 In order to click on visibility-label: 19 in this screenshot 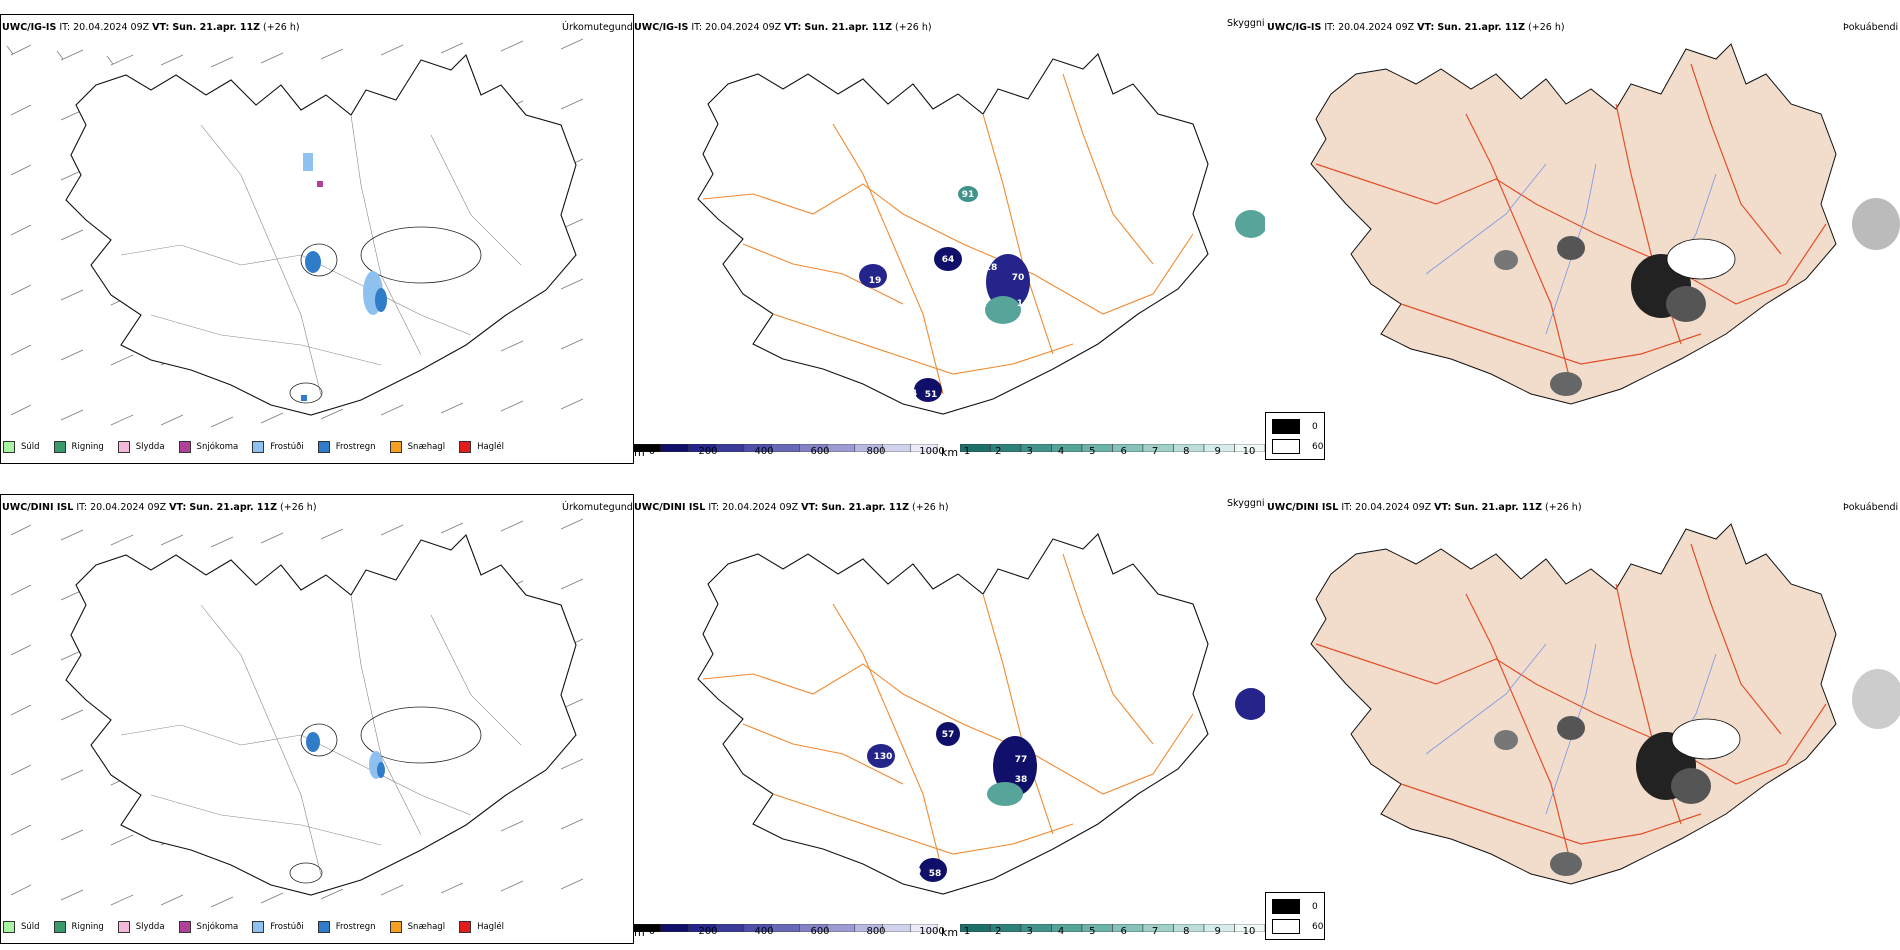, I will do `click(875, 281)`.